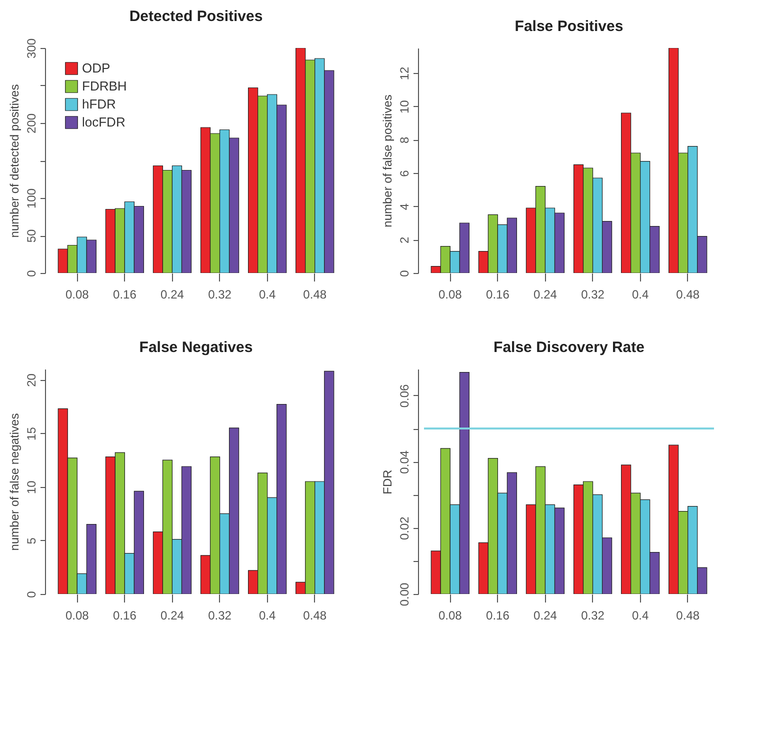  Describe the element at coordinates (405, 206) in the screenshot. I see `y-tick-label: 4` at that location.